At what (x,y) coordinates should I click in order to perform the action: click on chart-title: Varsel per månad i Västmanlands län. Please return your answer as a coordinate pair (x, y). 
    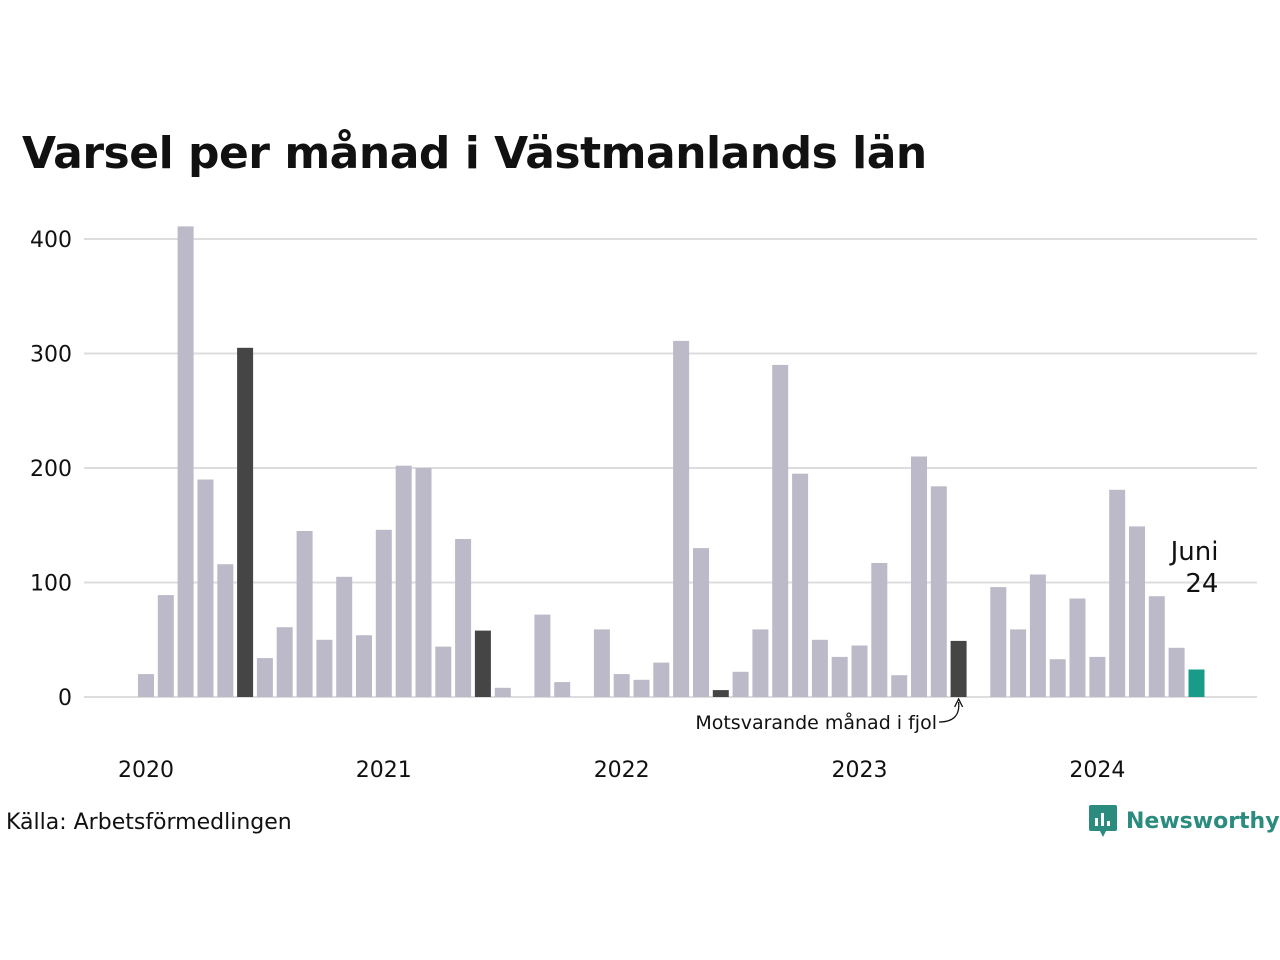
    Looking at the image, I should click on (474, 153).